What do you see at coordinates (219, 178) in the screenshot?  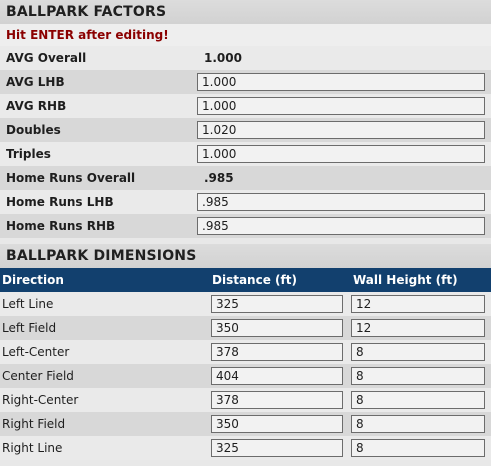 I see `factor-value-readonly: .985` at bounding box center [219, 178].